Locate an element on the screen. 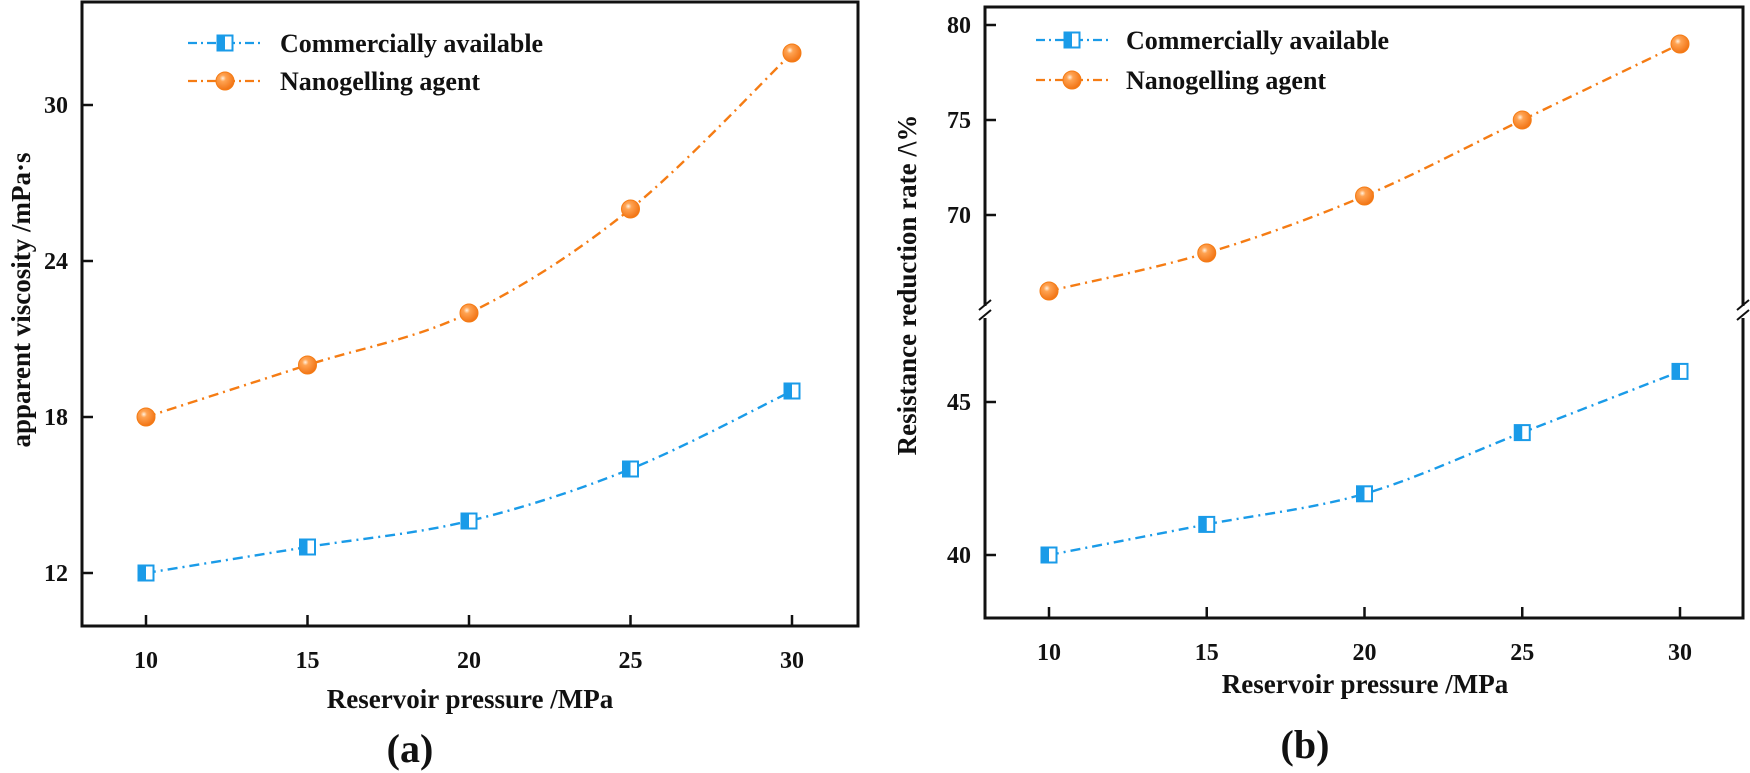  y-tick-label: 24 is located at coordinates (56, 262).